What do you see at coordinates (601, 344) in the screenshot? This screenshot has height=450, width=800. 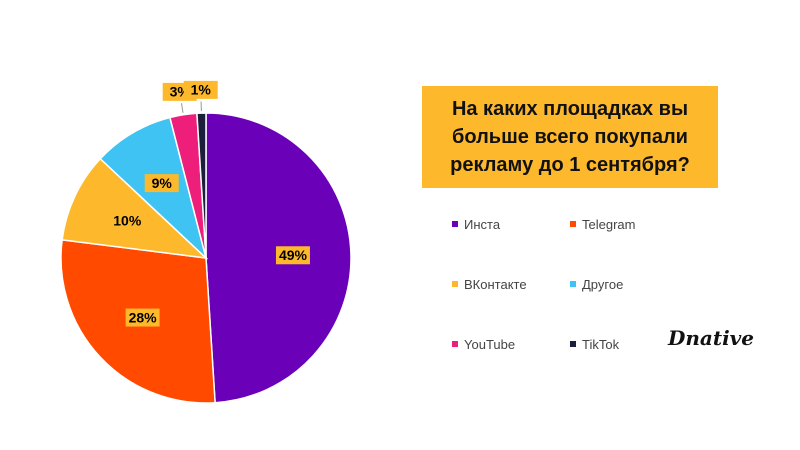 I see `legend-label: TikTok` at bounding box center [601, 344].